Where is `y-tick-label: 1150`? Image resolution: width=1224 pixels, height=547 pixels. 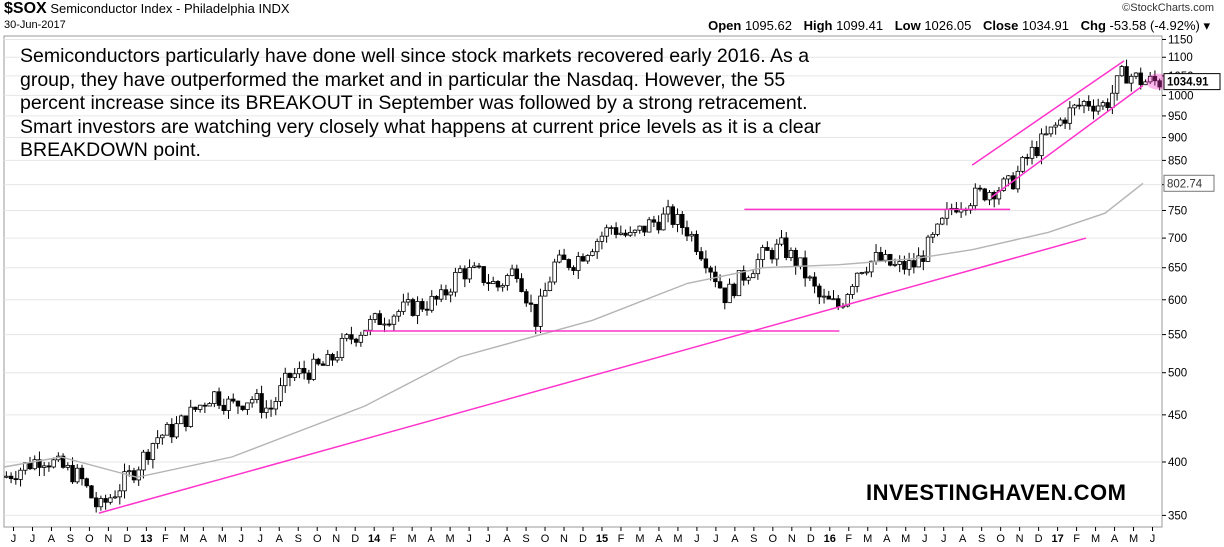
y-tick-label: 1150 is located at coordinates (1180, 40).